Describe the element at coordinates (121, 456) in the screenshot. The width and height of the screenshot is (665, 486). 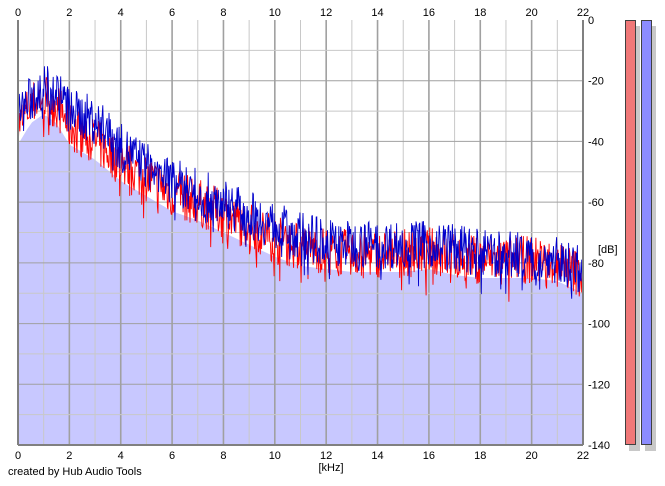
I see `x-tick-label-bottom: 4` at that location.